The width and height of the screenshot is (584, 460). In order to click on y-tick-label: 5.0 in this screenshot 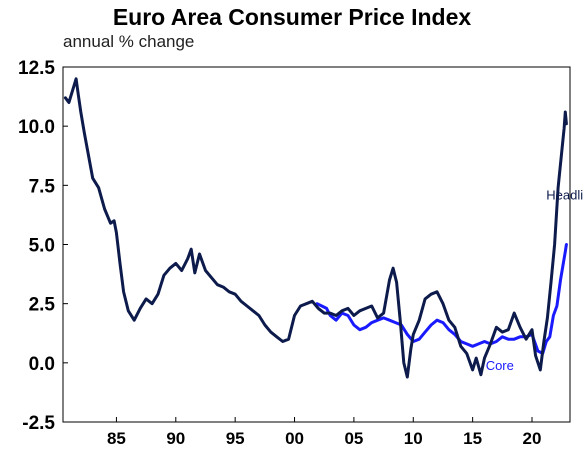, I will do `click(42, 246)`.